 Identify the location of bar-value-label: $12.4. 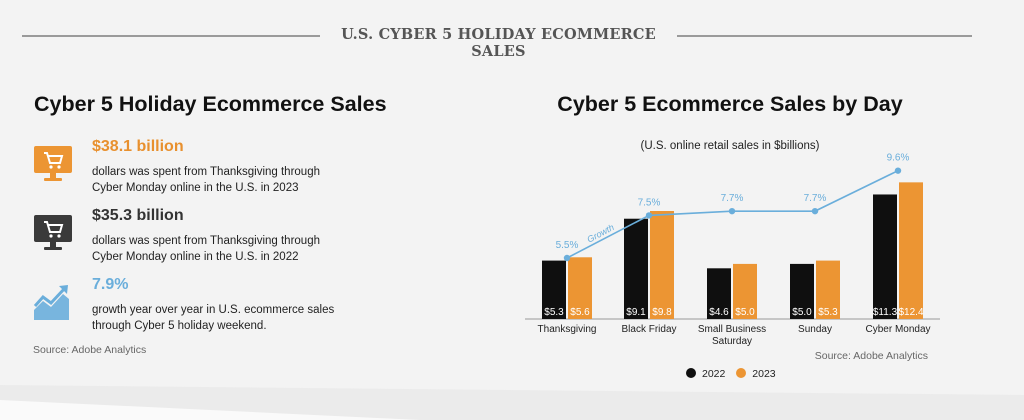
(910, 312).